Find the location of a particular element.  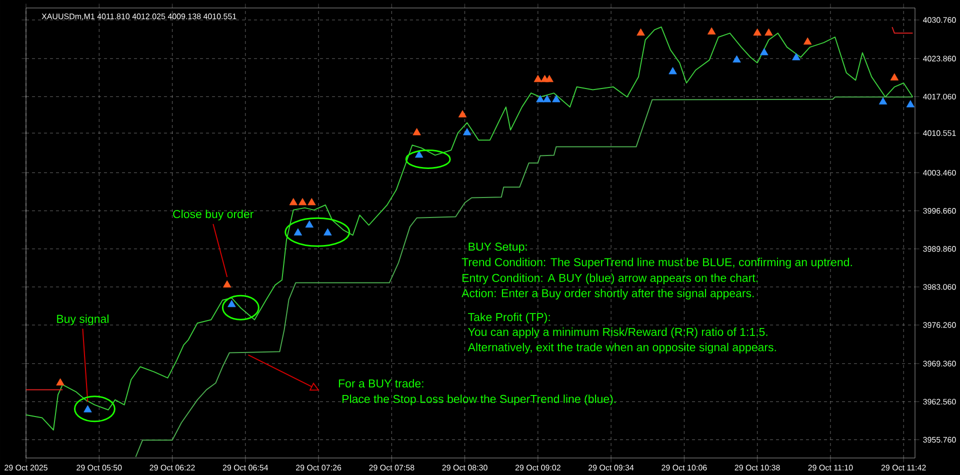

x-tick-label: 29 Oct 10:06 is located at coordinates (684, 467).